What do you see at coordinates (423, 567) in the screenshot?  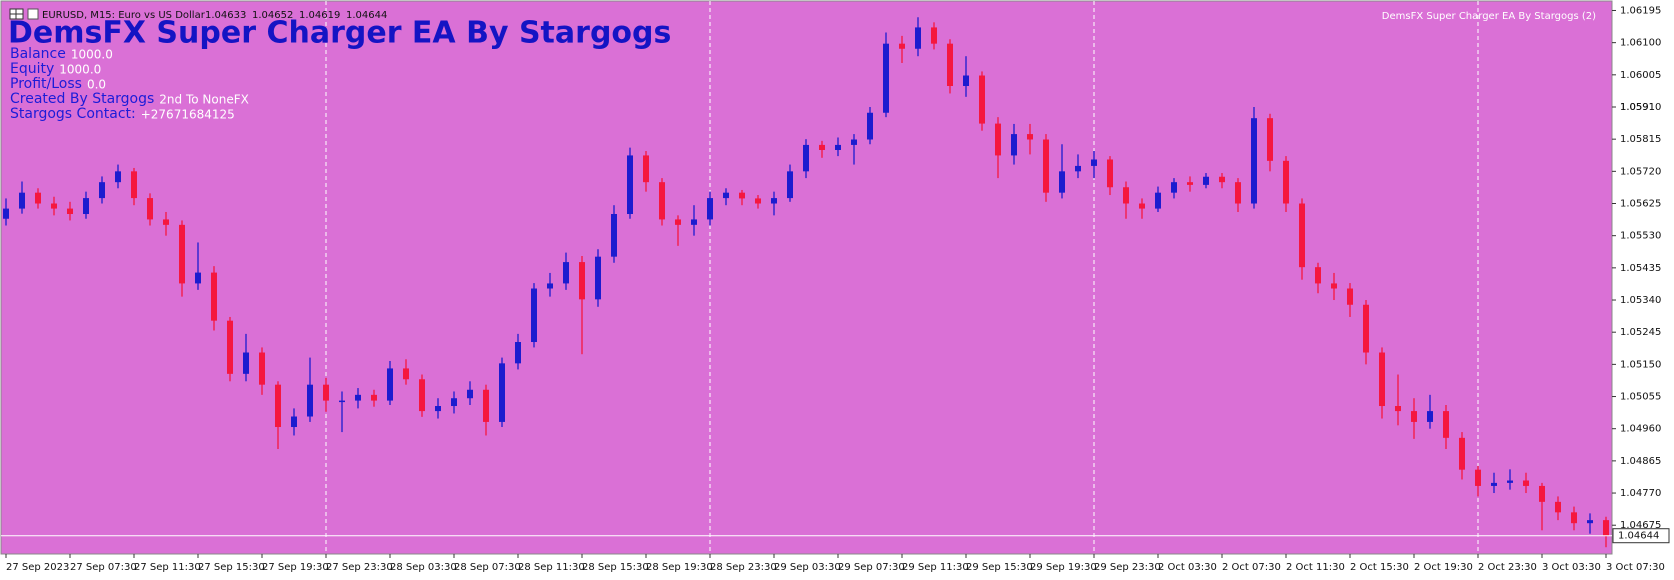 I see `x-tick-label: 28 Sep 03:30` at bounding box center [423, 567].